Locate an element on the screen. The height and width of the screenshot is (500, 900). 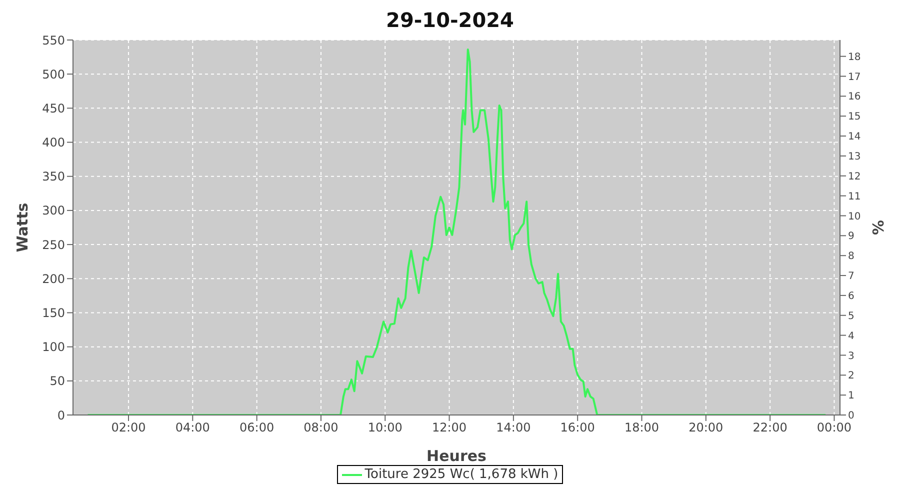
y2-tick-label: 18 is located at coordinates (854, 57).